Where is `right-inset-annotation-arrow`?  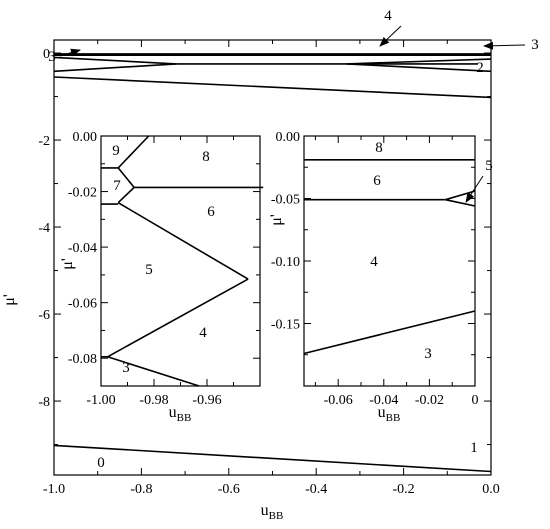
right-inset-annotation-arrow is located at coordinates (474, 189).